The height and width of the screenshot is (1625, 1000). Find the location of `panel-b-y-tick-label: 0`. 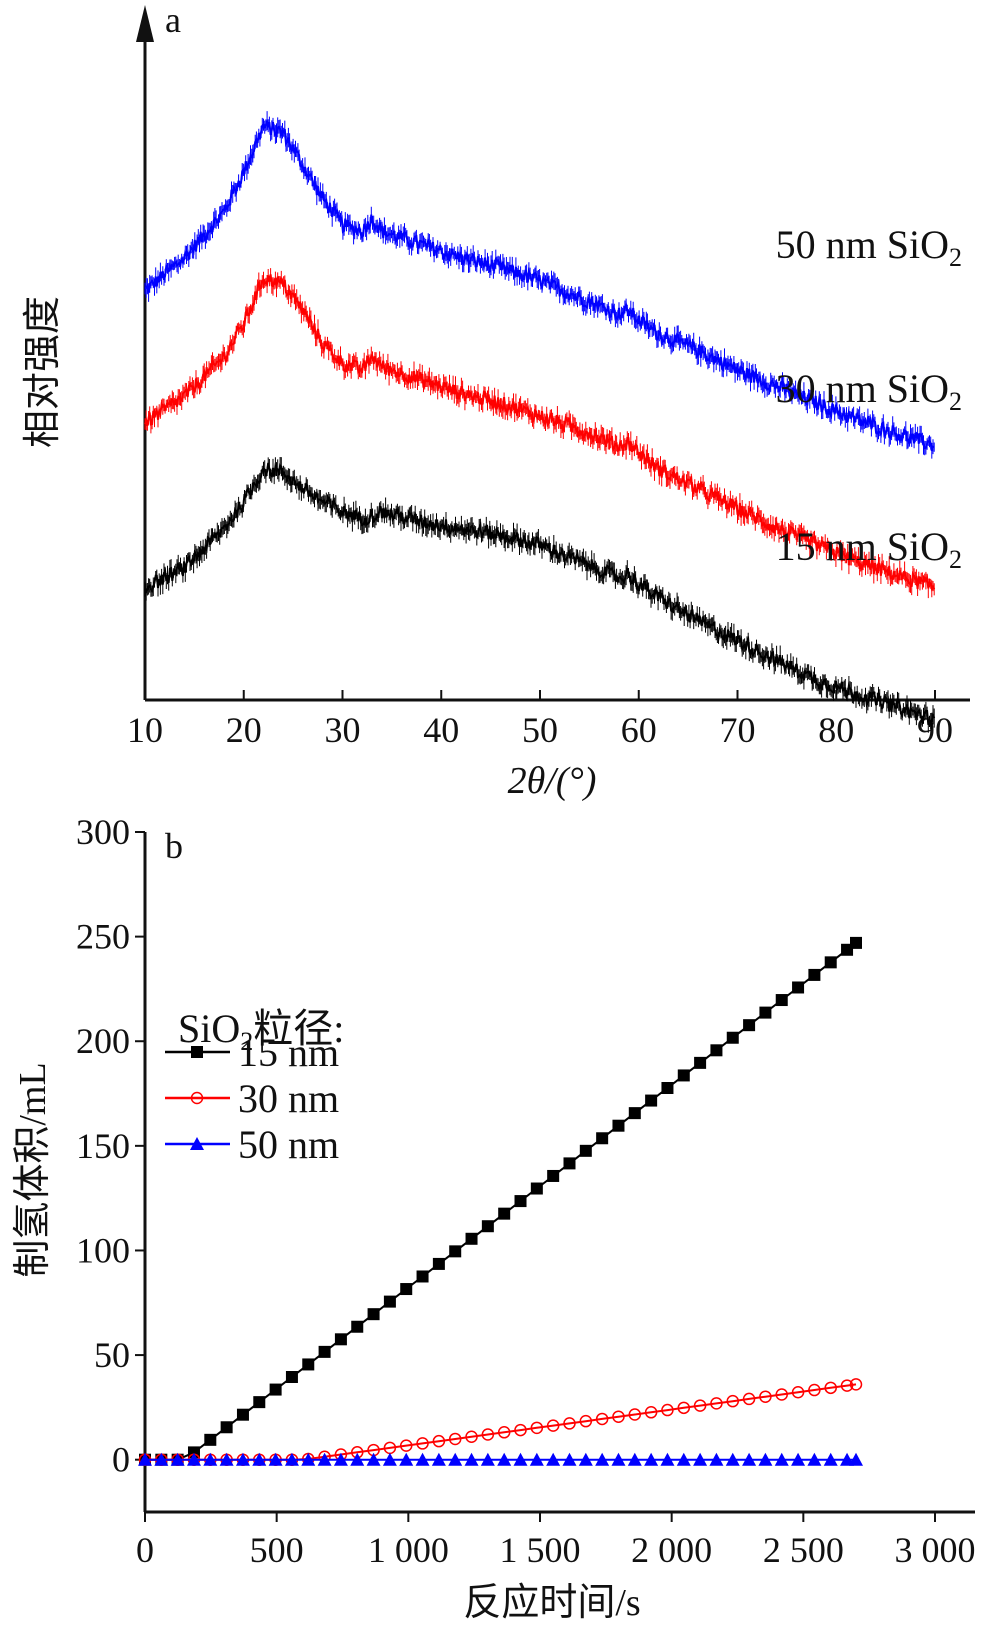

panel-b-y-tick-label: 0 is located at coordinates (121, 1460).